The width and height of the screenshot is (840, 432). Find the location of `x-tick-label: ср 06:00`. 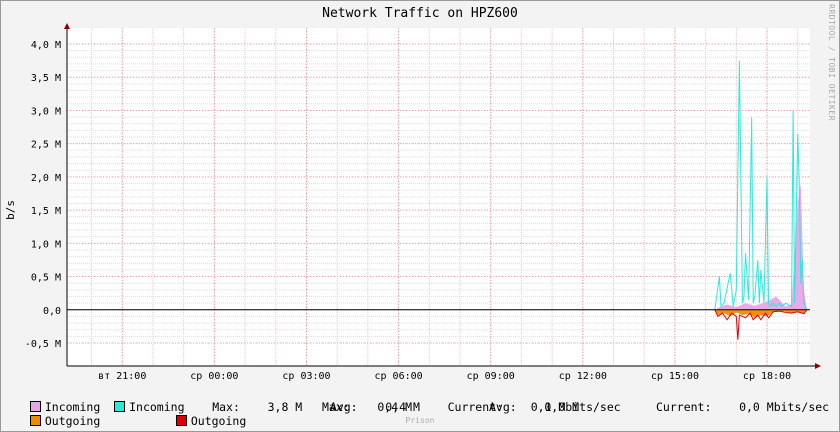

x-tick-label: ср 06:00 is located at coordinates (399, 376).